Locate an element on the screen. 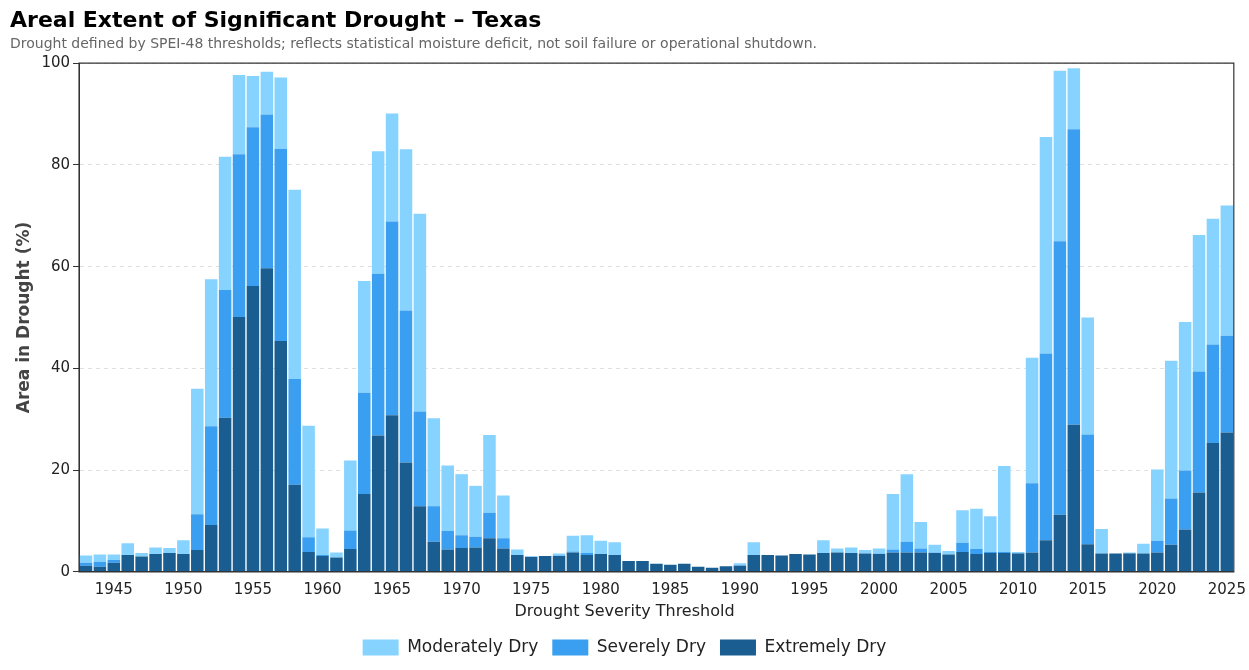  x-tick-label: 1995 is located at coordinates (809, 588).